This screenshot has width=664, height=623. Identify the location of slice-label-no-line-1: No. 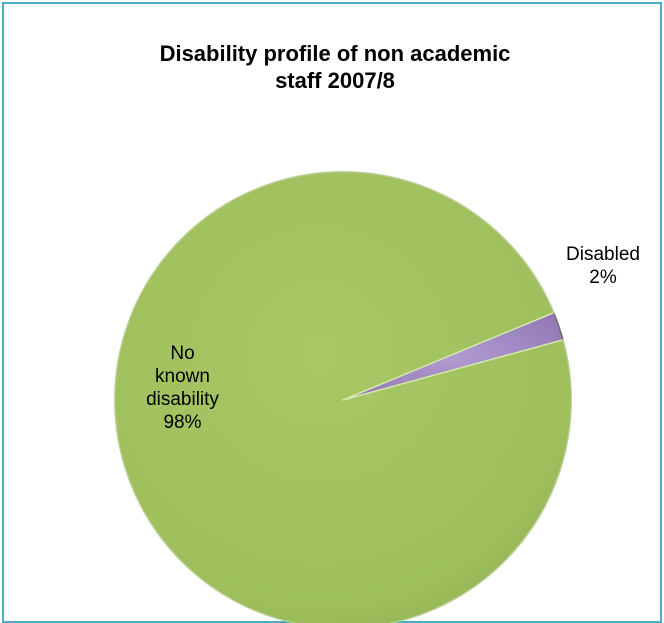
(182, 353).